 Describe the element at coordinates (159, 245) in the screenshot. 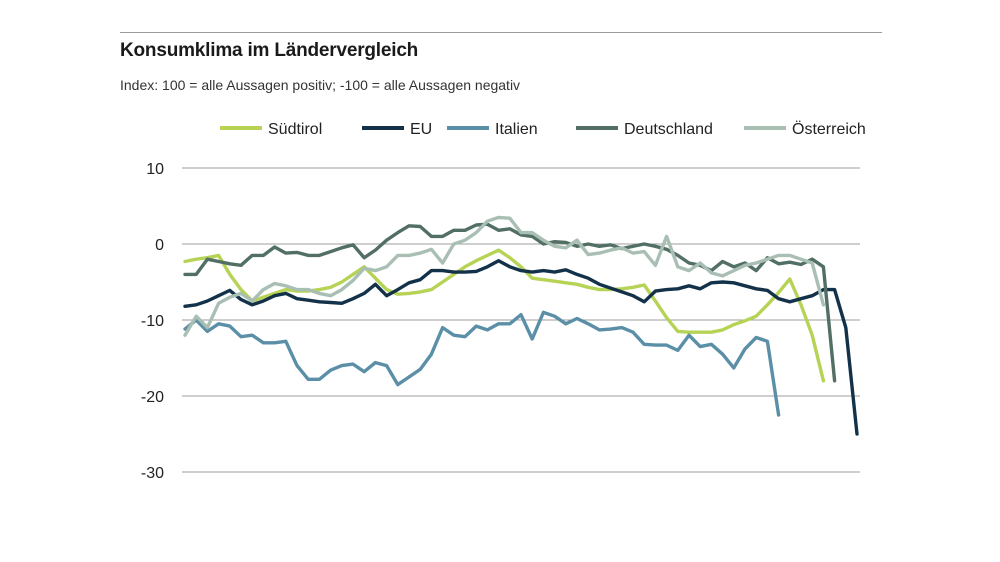

I see `y-tick-label: 0` at that location.